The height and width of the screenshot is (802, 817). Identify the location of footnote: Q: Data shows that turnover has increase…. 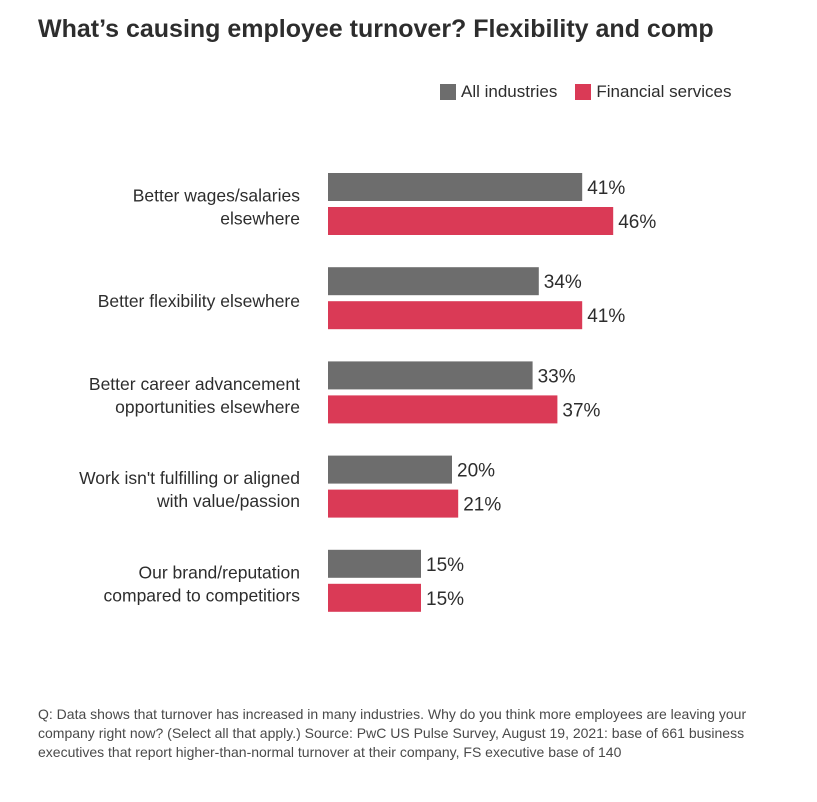
(392, 733).